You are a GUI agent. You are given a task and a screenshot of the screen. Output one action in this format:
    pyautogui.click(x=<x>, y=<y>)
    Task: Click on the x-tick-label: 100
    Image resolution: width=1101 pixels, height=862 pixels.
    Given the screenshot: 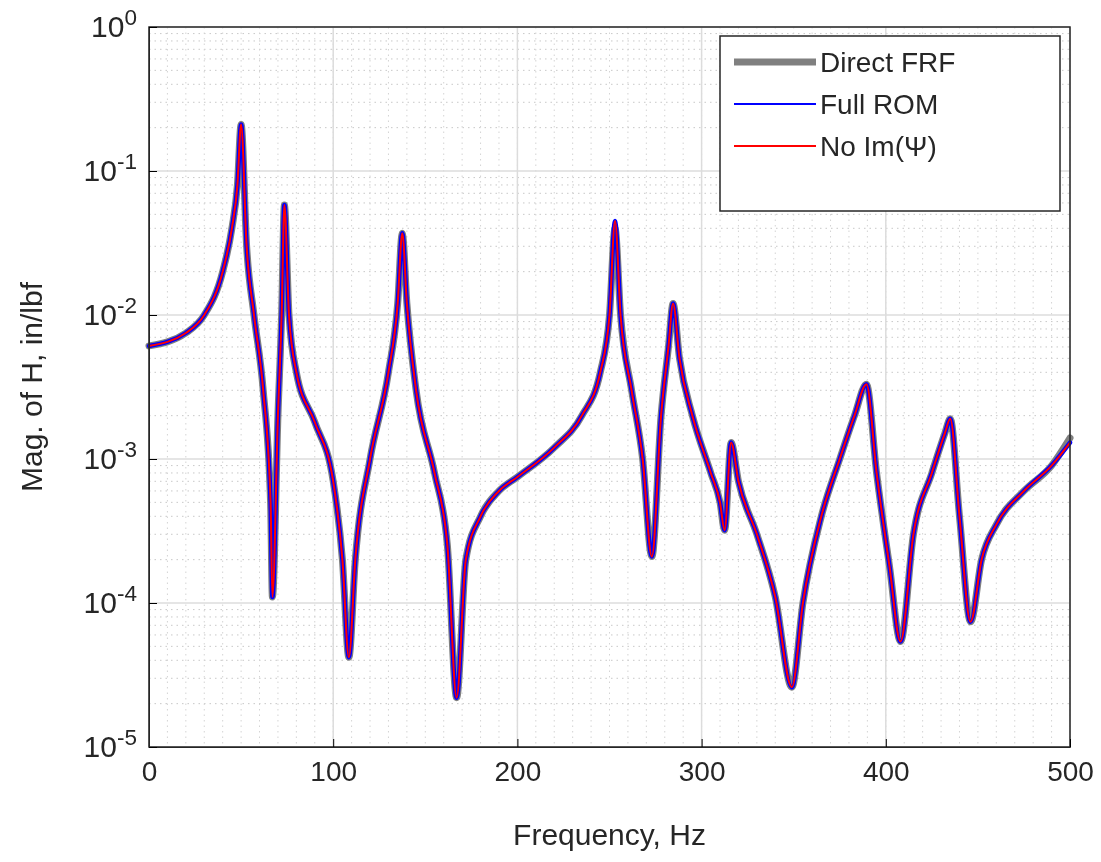 What is the action you would take?
    pyautogui.click(x=334, y=771)
    